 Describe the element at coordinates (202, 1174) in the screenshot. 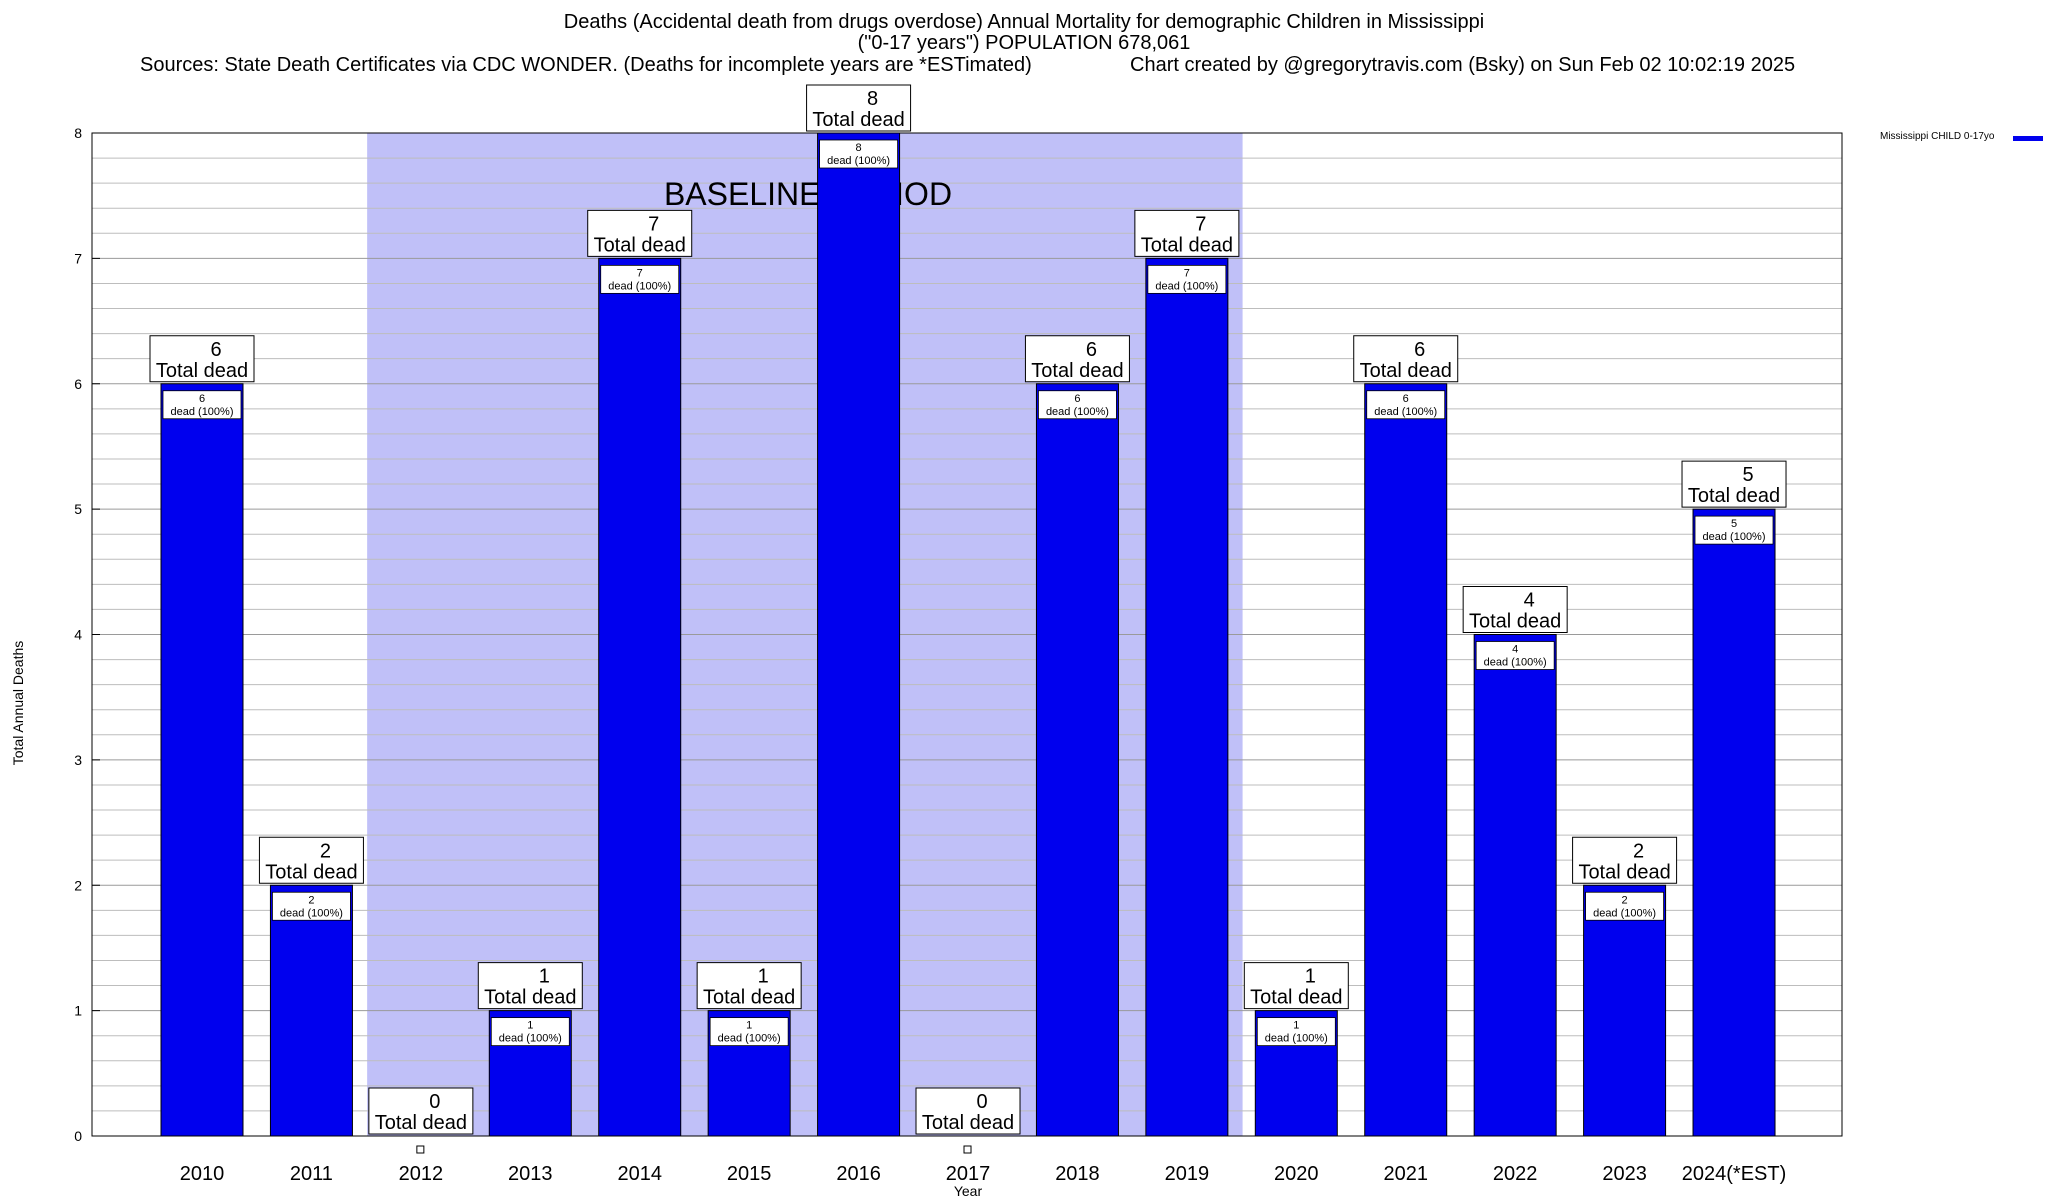

I see `x-tick-label: 2010` at that location.